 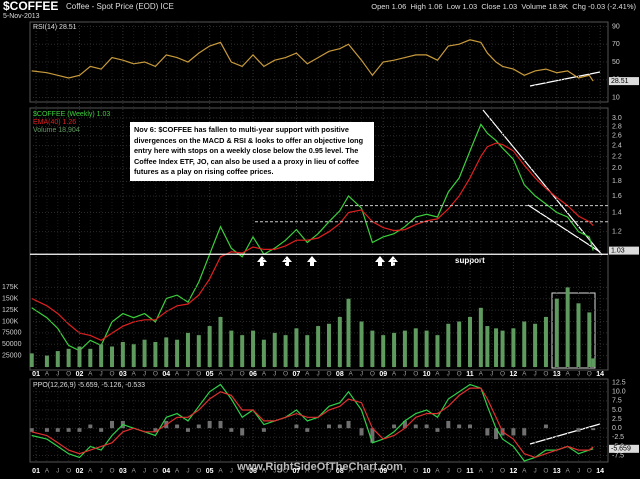 I want to click on x-tick-label: 07, so click(x=297, y=374).